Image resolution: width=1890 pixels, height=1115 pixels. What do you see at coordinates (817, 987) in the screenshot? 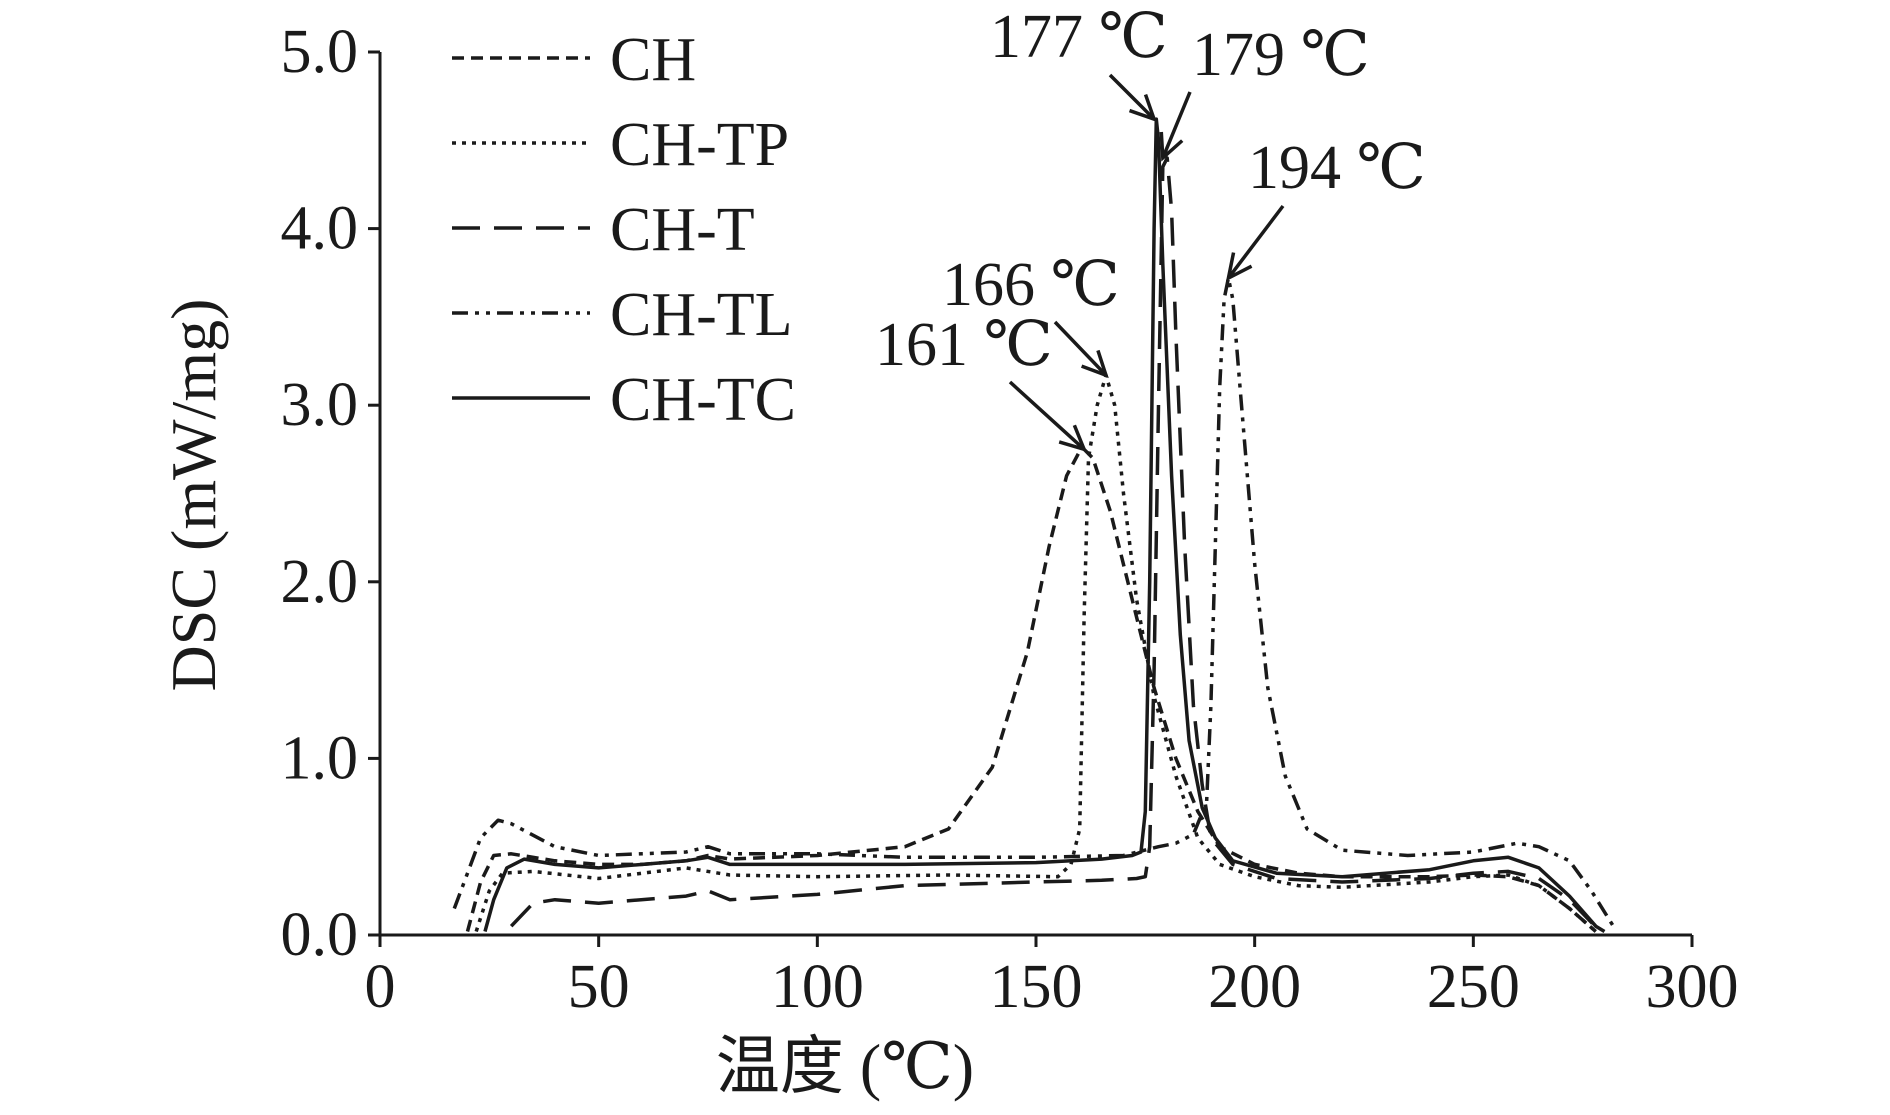
I see `x-tick-label: 100` at bounding box center [817, 987].